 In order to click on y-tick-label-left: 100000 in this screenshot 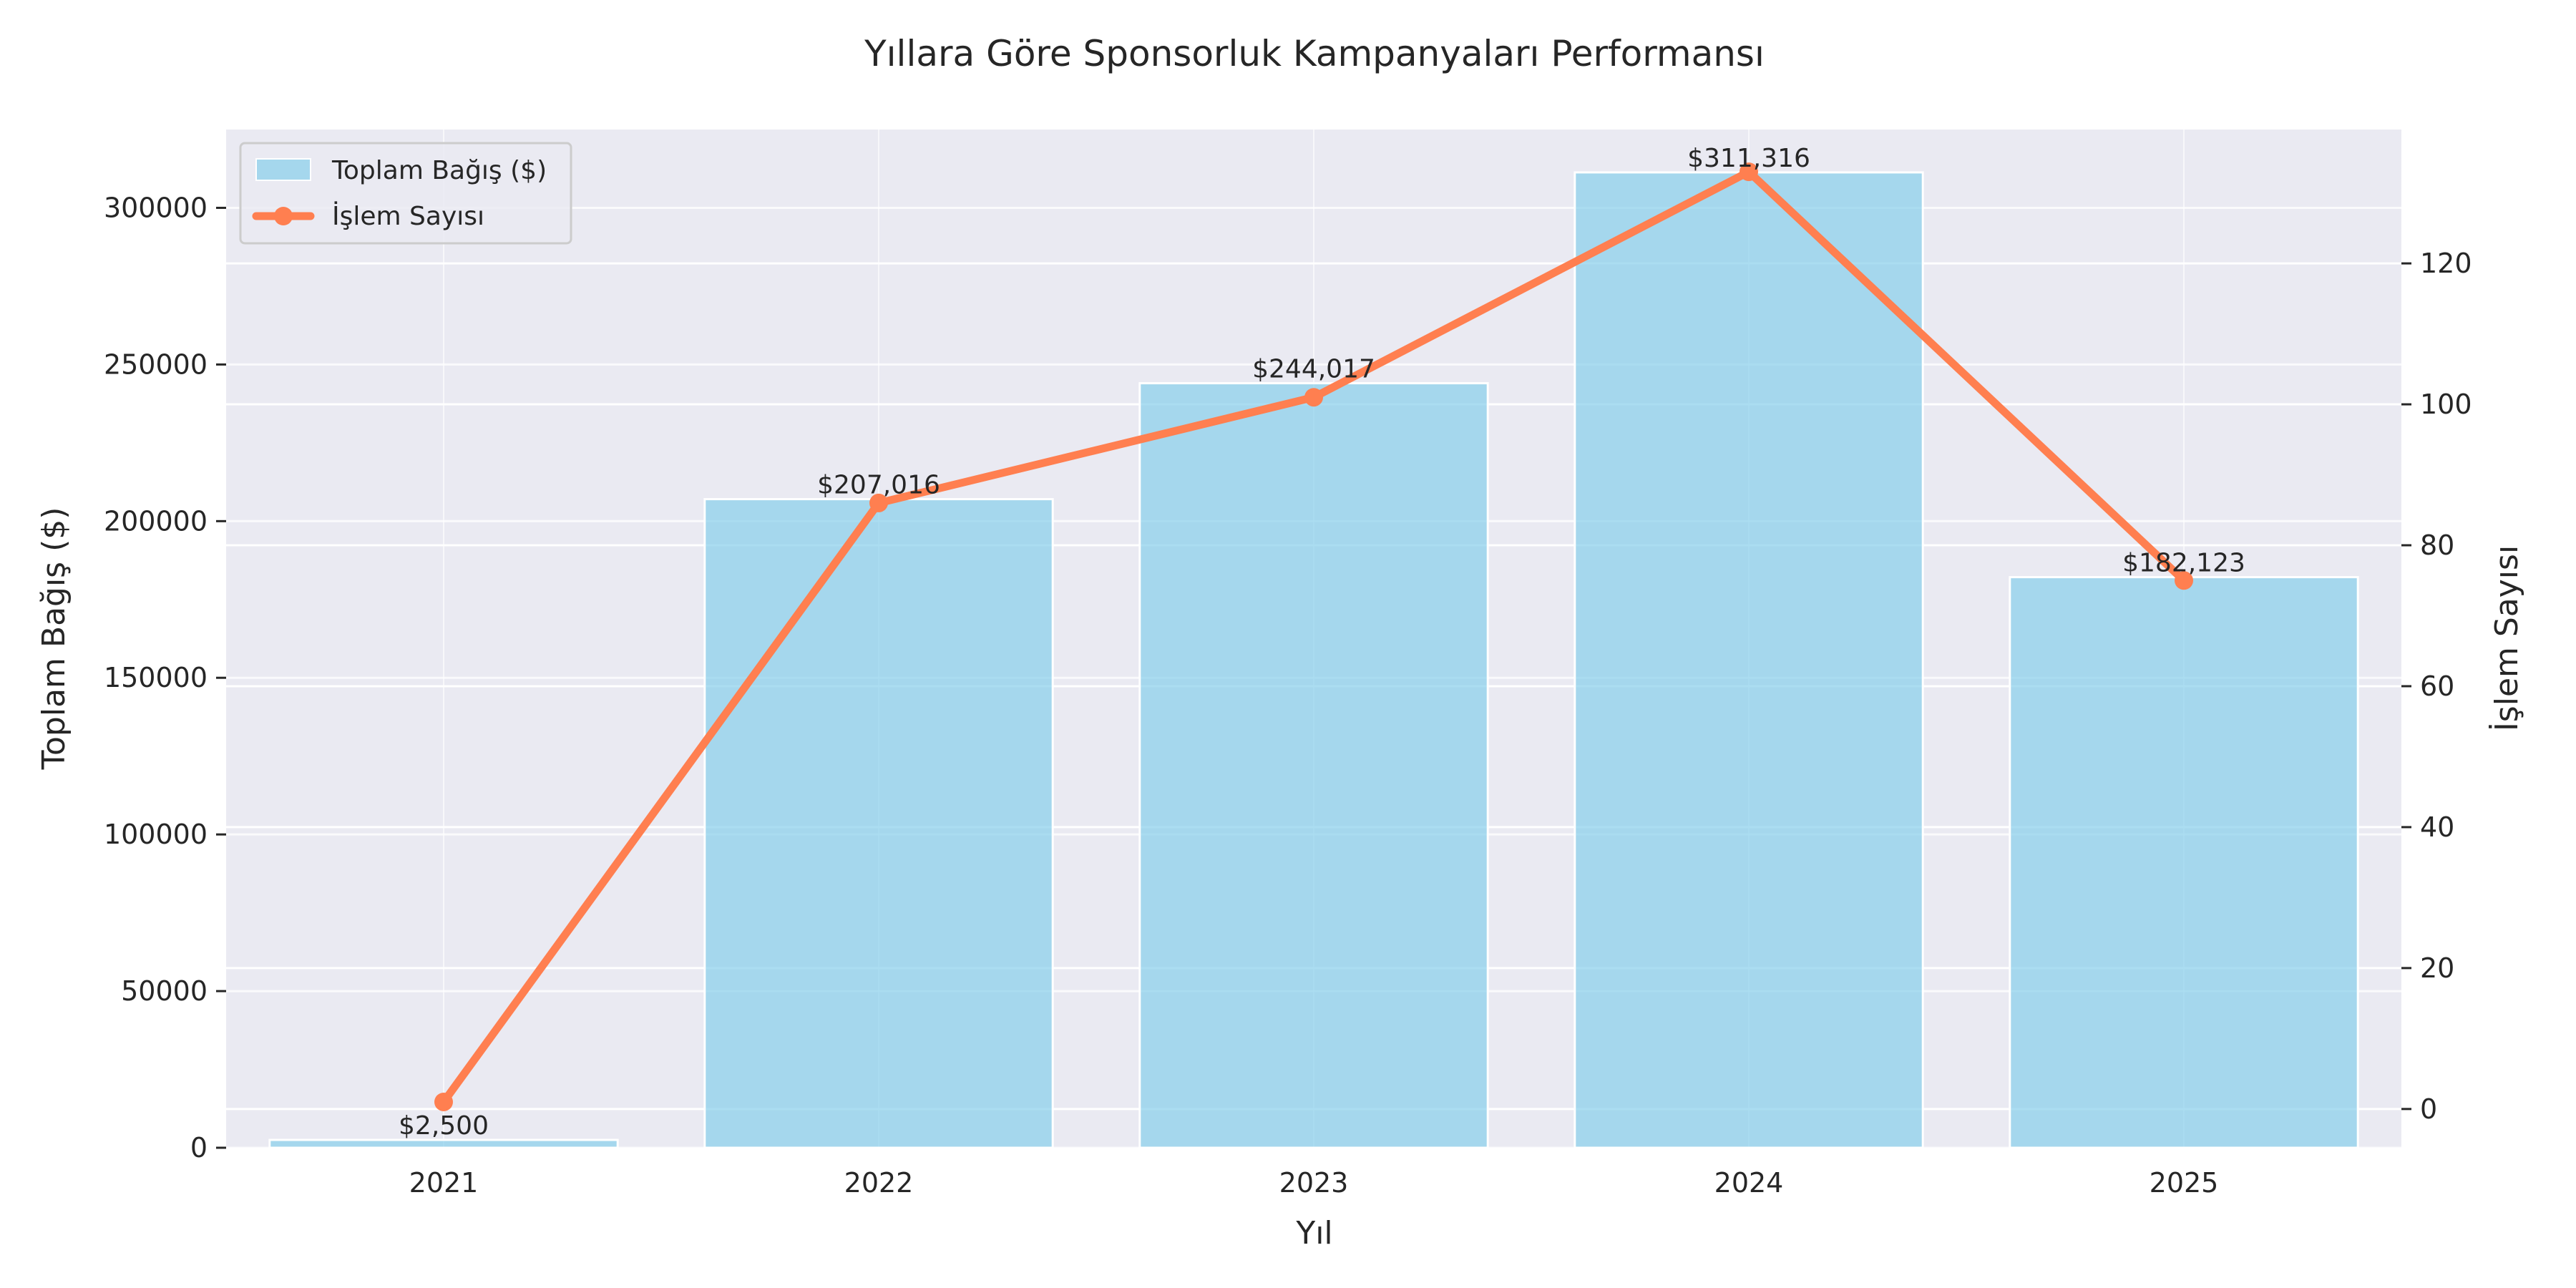, I will do `click(156, 834)`.